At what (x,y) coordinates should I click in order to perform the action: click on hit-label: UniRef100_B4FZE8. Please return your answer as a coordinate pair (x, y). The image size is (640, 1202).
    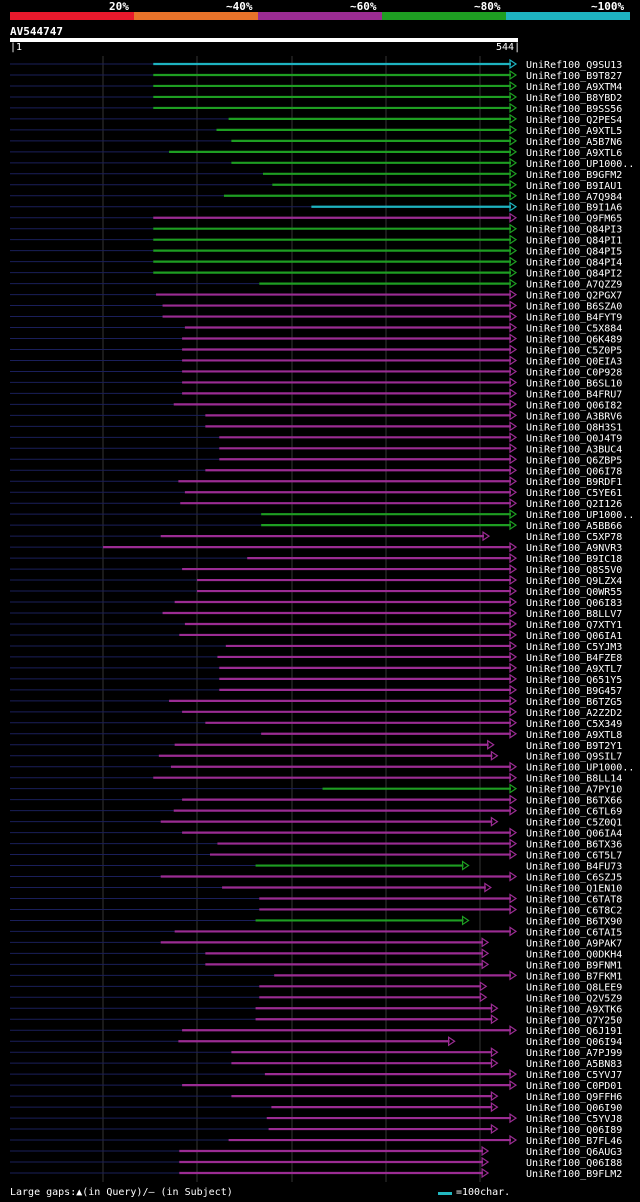
    Looking at the image, I should click on (574, 658).